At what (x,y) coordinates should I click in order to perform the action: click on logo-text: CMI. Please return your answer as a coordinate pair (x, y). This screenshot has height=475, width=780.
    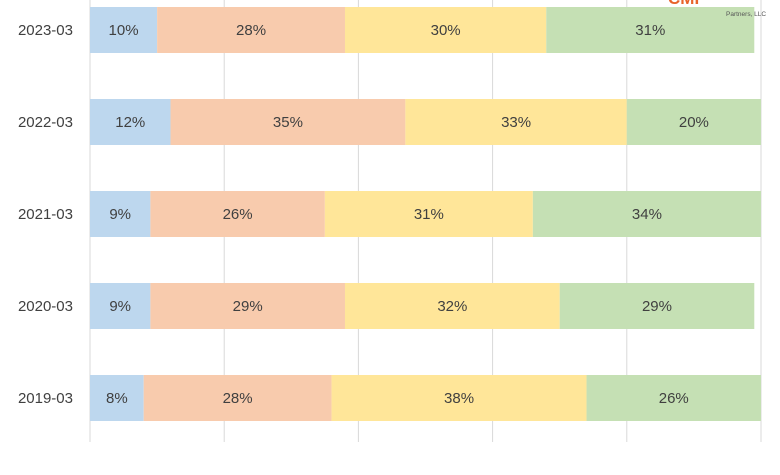
    Looking at the image, I should click on (683, 4).